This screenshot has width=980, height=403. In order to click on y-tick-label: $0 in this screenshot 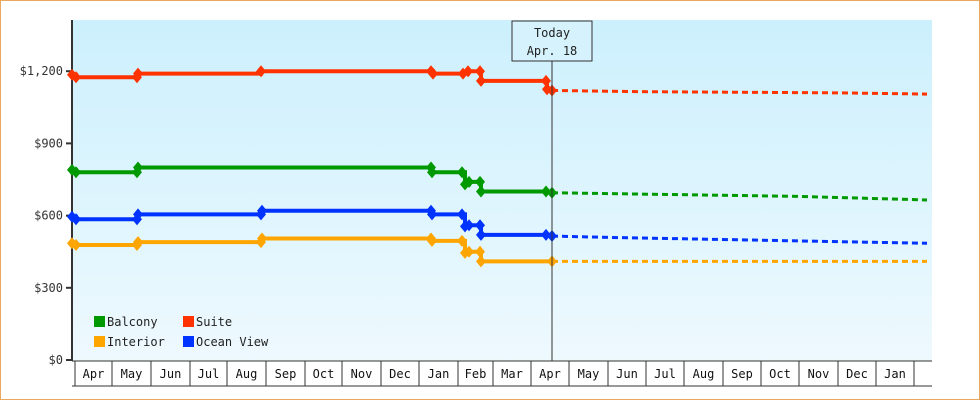, I will do `click(56, 360)`.